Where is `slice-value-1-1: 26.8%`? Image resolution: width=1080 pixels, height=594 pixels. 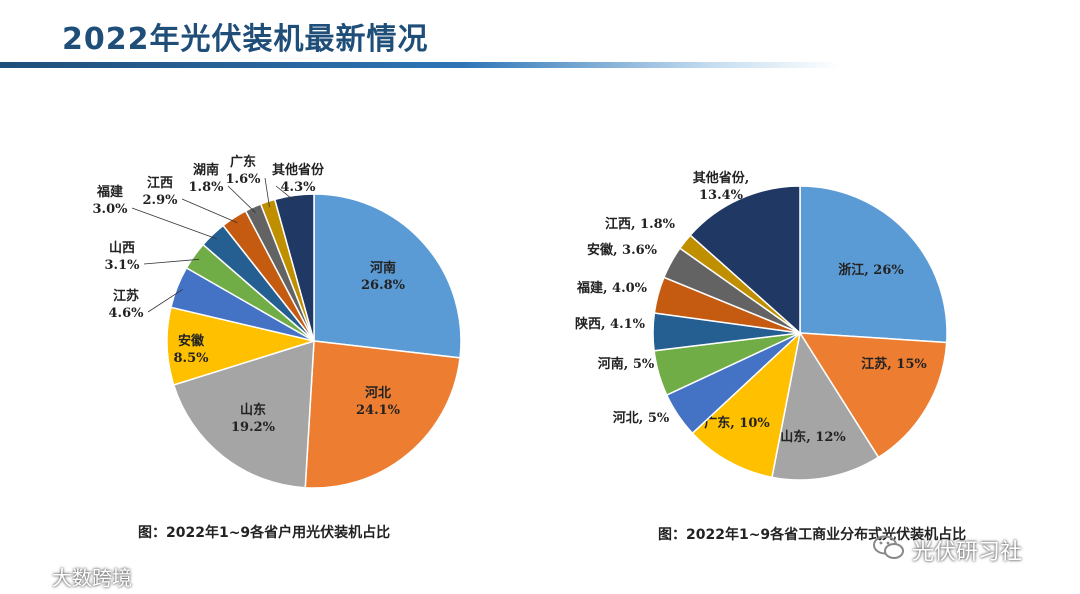
slice-value-1-1: 26.8% is located at coordinates (383, 285).